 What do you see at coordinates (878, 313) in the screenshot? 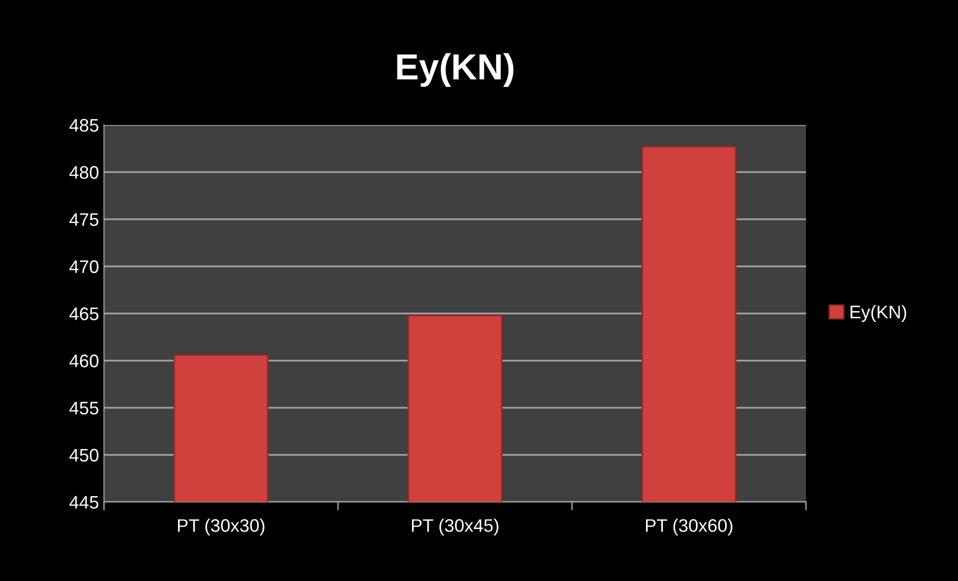
I see `legend-label: Ey(KN)` at bounding box center [878, 313].